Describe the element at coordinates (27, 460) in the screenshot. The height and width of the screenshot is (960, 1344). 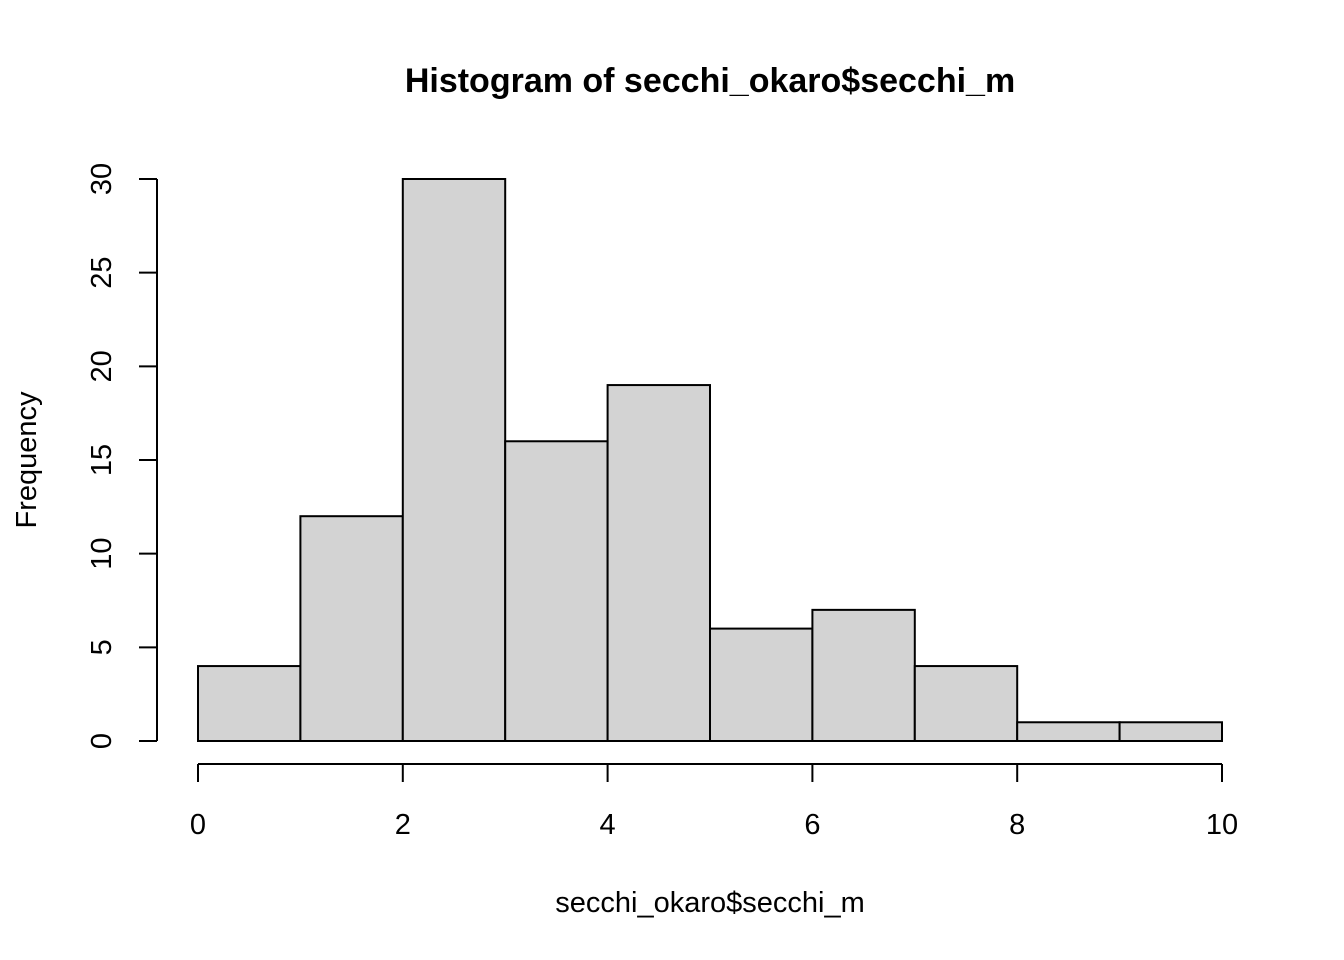
I see `y-axis-label: Frequency` at that location.